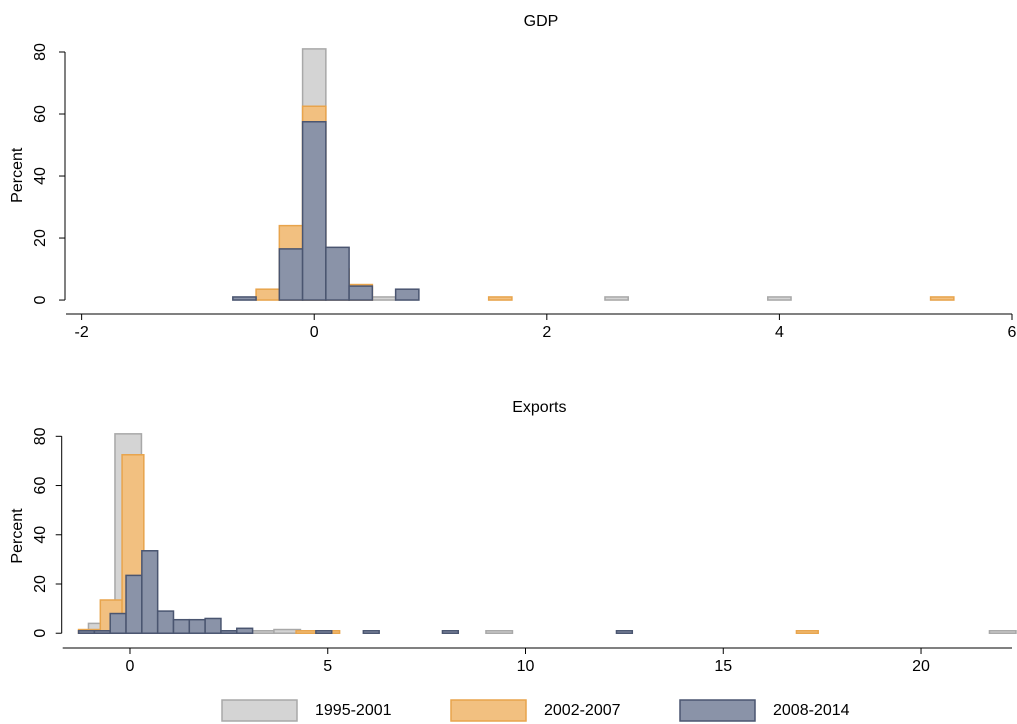 This screenshot has width=1017, height=724. I want to click on legend-label: 1995-2001, so click(353, 710).